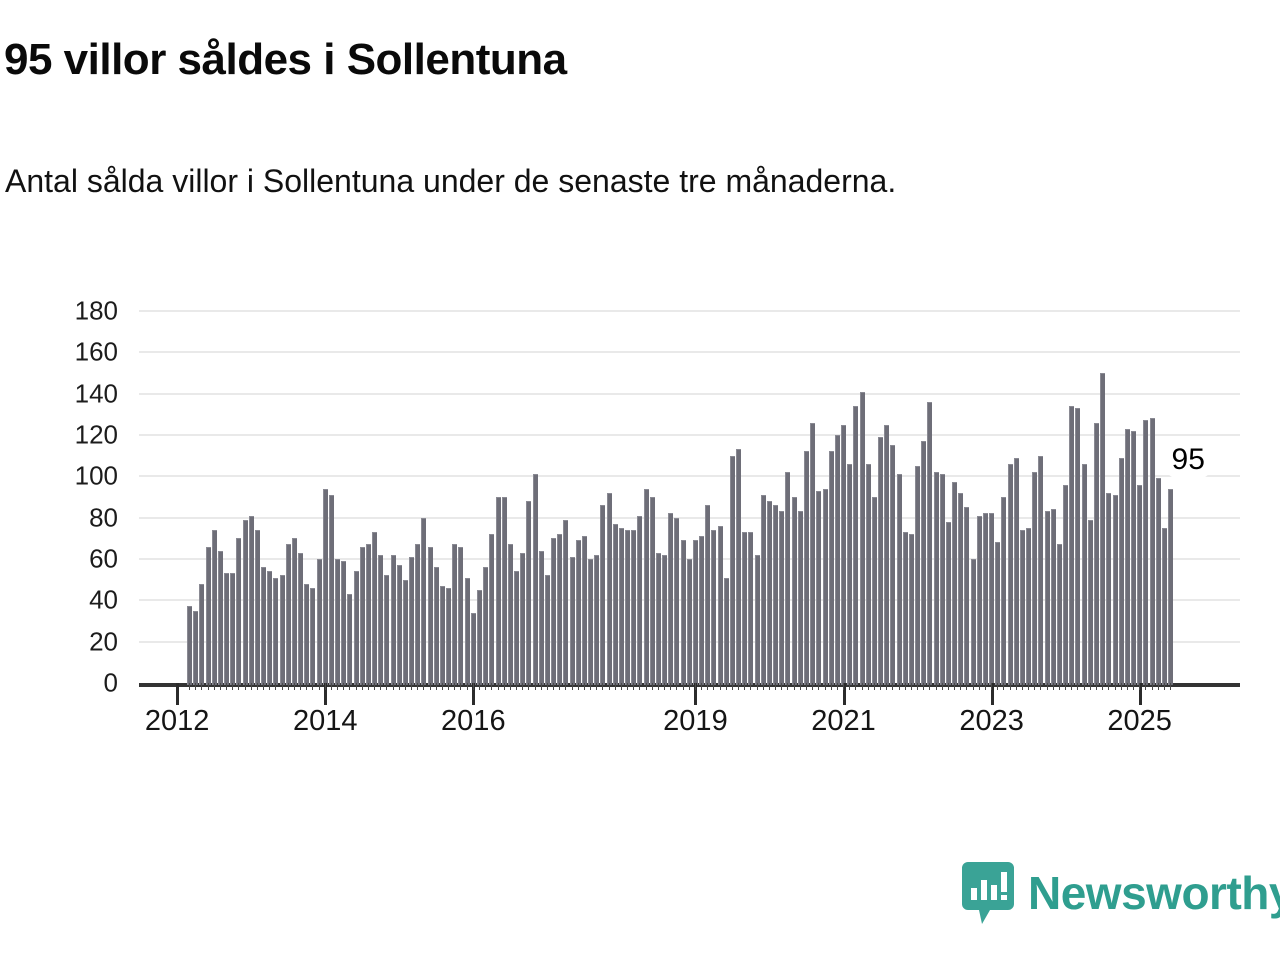 The height and width of the screenshot is (960, 1280). Describe the element at coordinates (285, 59) in the screenshot. I see `page-title: 95 villor såldes i Sollentuna` at that location.